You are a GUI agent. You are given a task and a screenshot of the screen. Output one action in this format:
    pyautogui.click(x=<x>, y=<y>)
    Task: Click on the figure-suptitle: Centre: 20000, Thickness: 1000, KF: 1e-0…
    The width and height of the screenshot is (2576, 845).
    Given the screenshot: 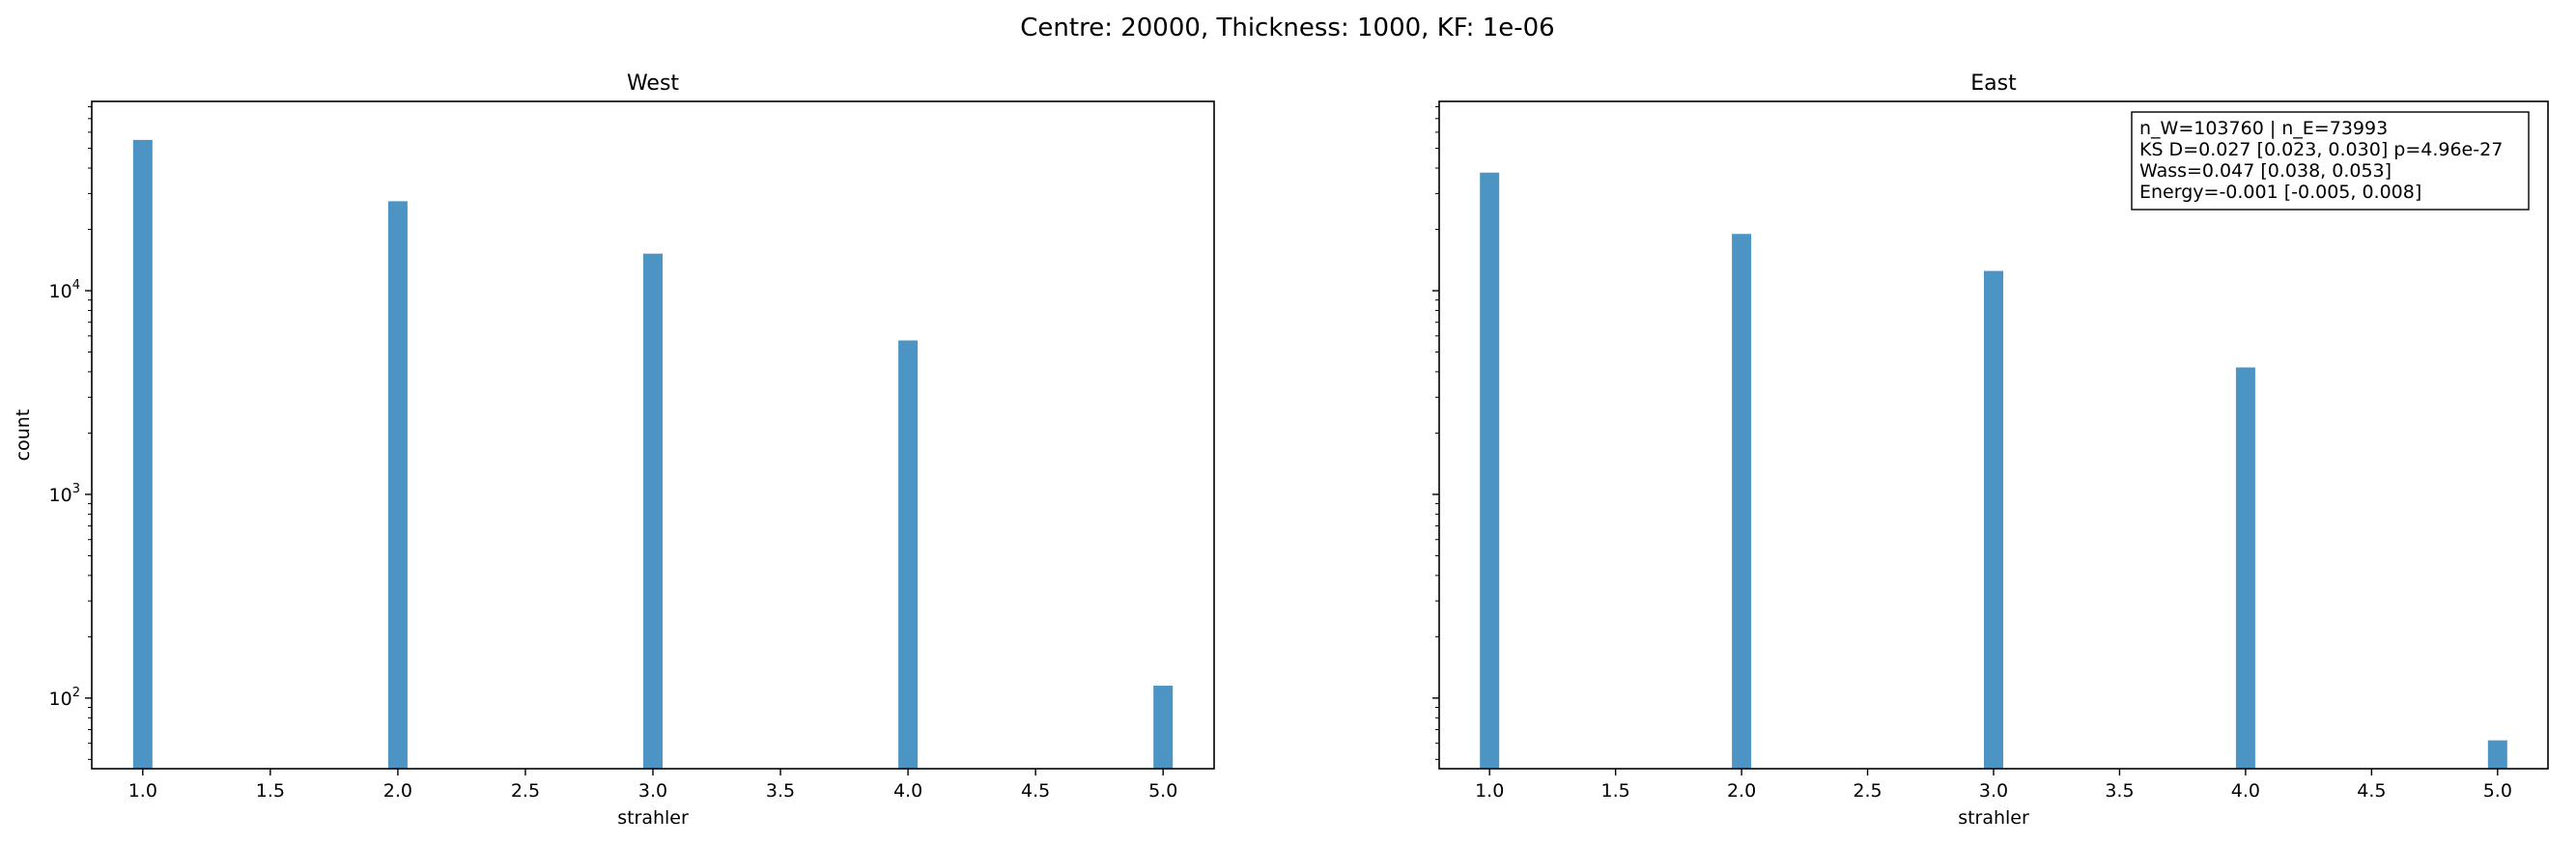 What is the action you would take?
    pyautogui.click(x=1287, y=28)
    